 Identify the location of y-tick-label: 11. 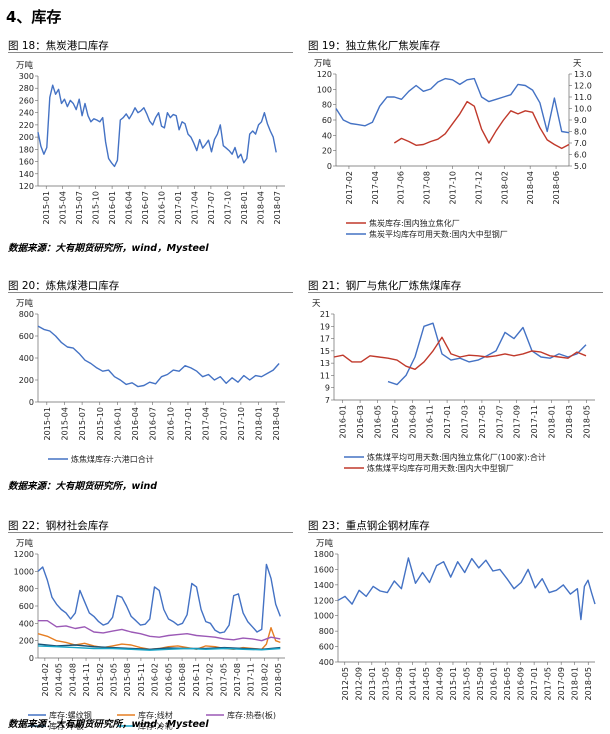
(325, 375).